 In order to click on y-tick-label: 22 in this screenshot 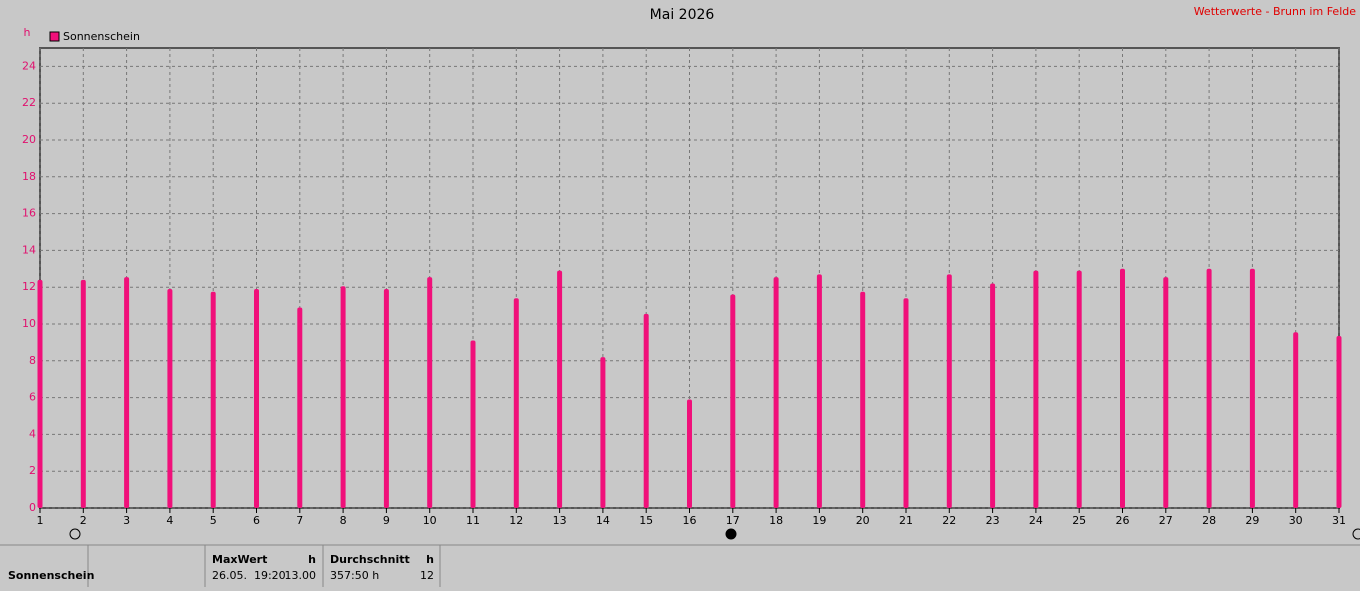, I will do `click(29, 102)`.